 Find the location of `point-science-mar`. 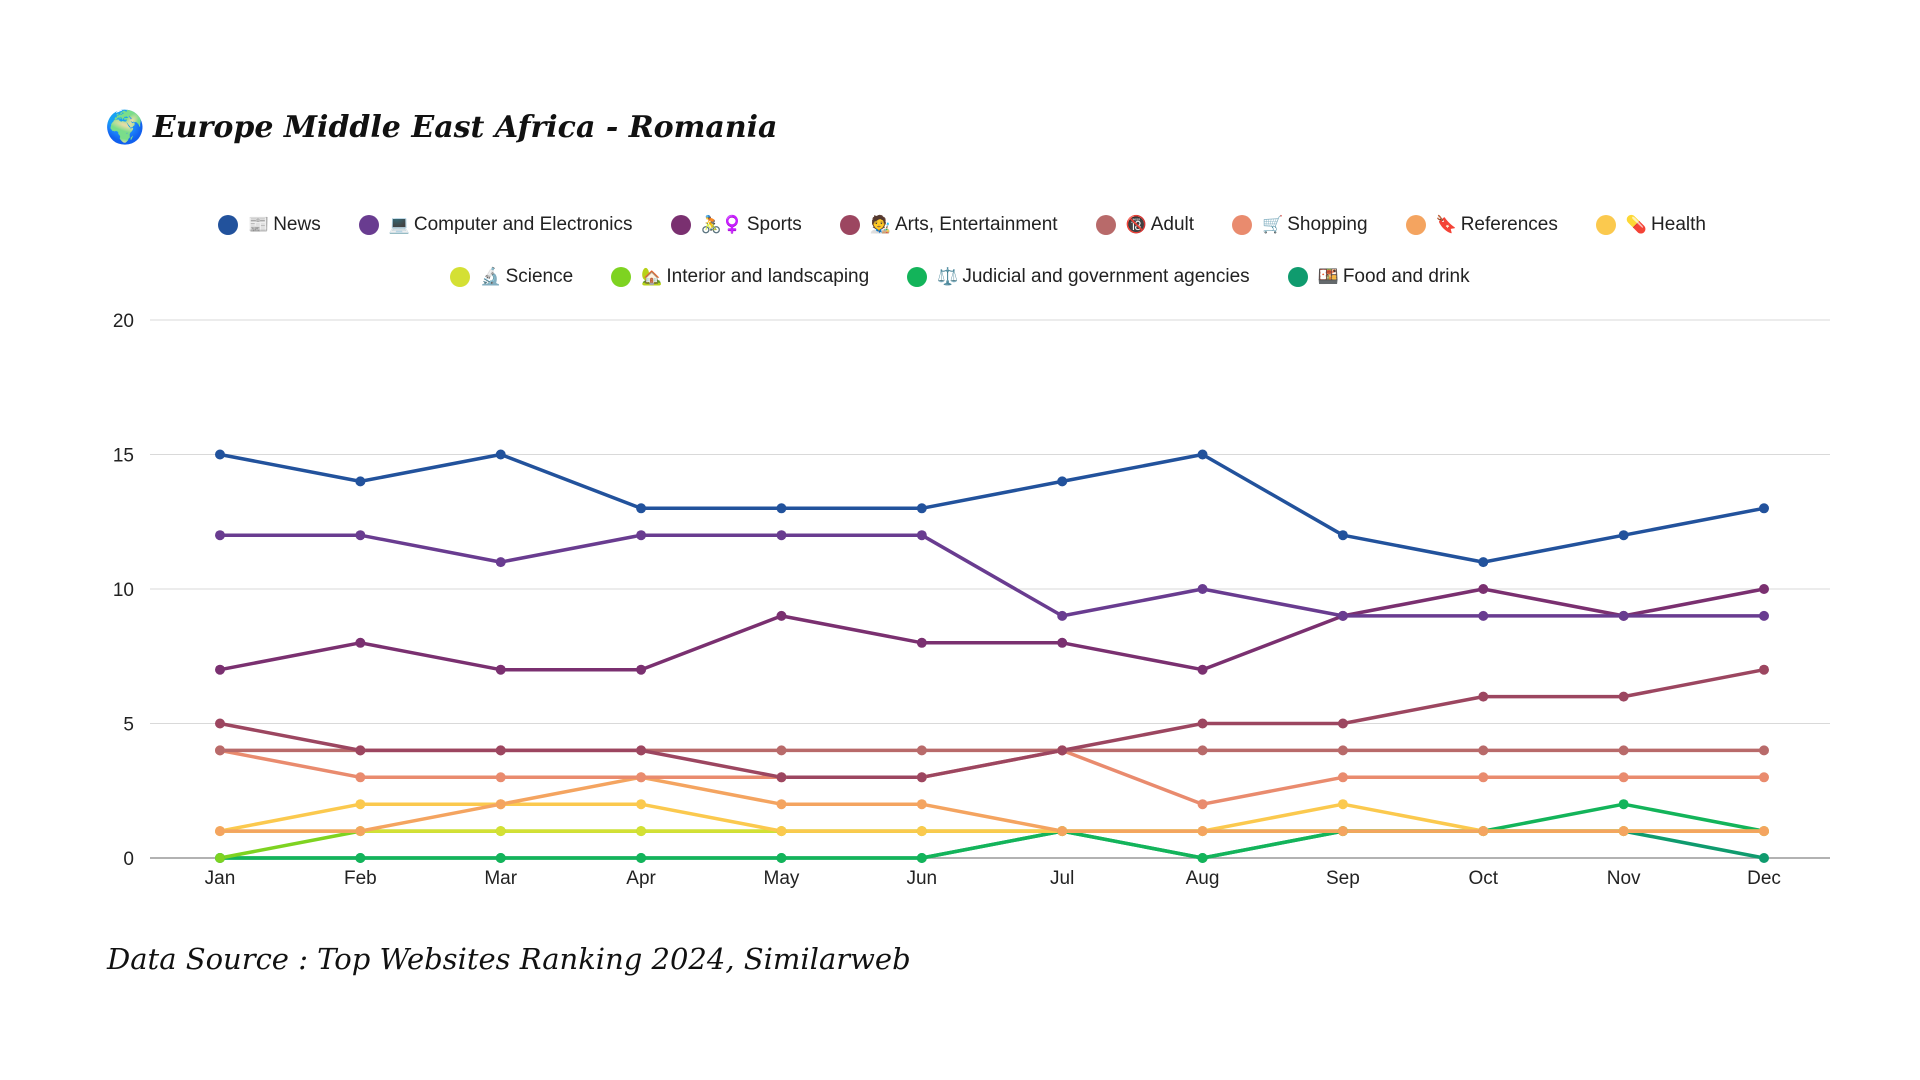

point-science-mar is located at coordinates (500, 831).